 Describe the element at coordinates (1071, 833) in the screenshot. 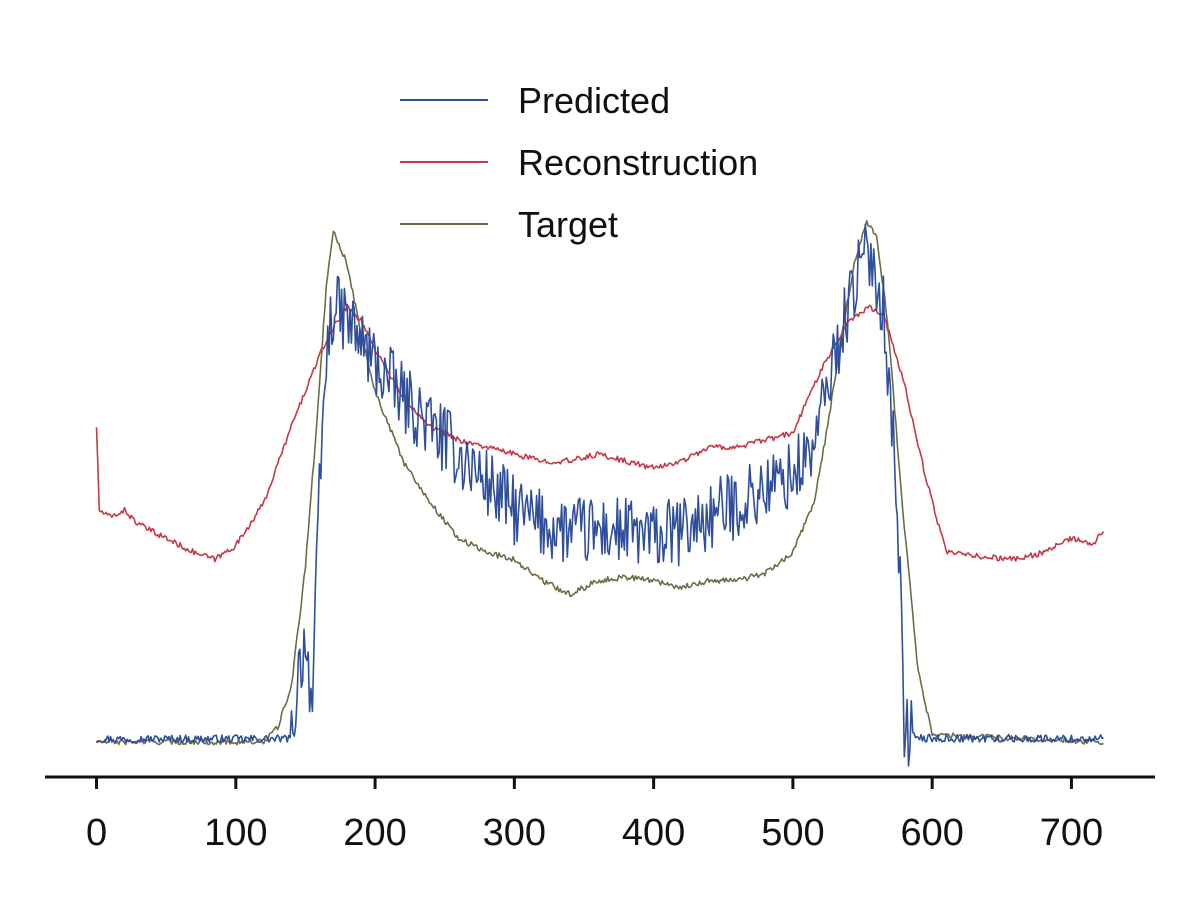

I see `x-tick-label: 700` at that location.